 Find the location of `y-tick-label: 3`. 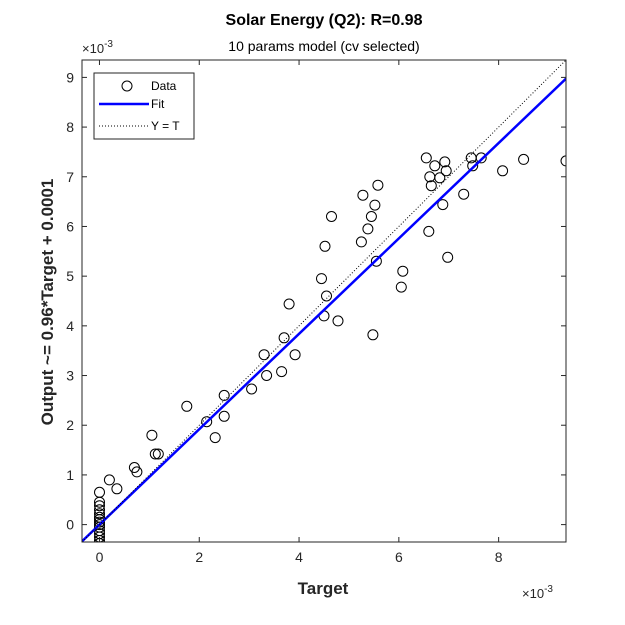

y-tick-label: 3 is located at coordinates (70, 376).